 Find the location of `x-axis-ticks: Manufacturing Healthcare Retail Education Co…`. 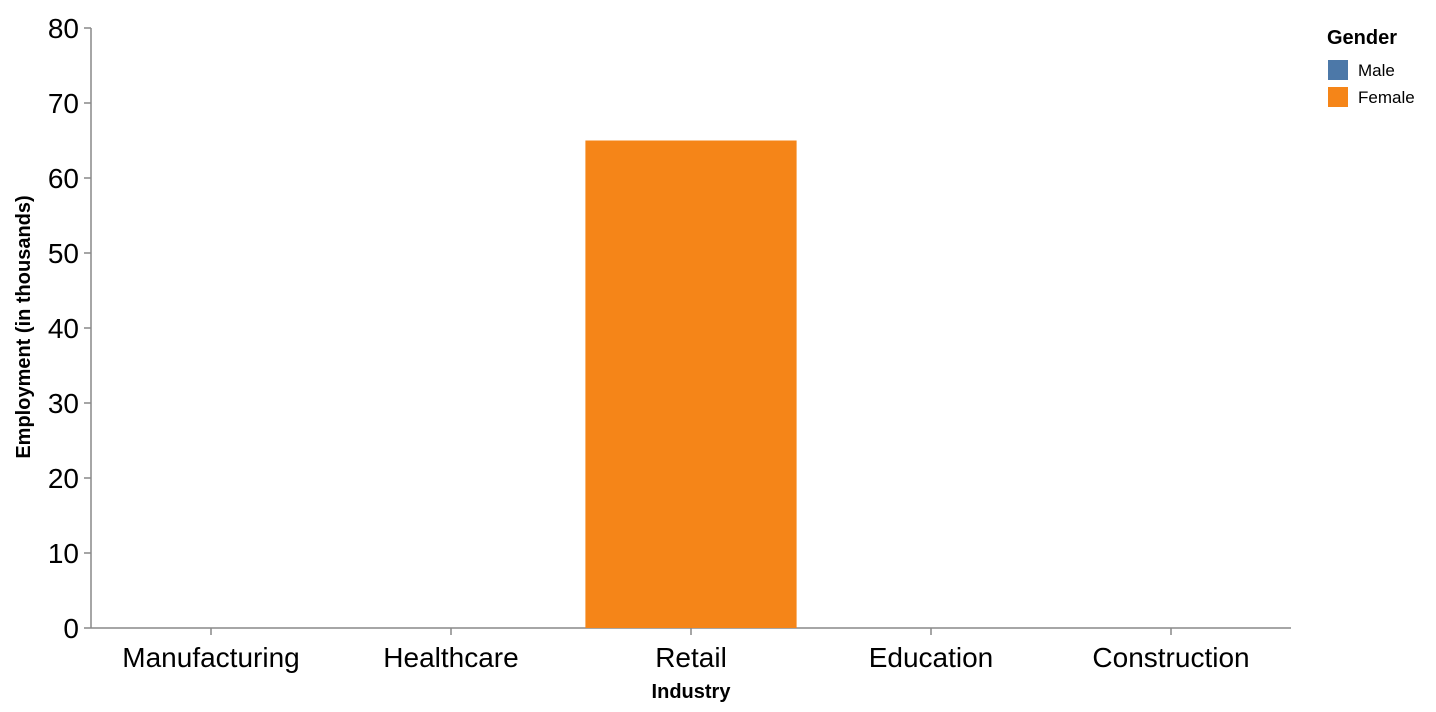

x-axis-ticks: Manufacturing Healthcare Retail Education Co… is located at coordinates (686, 650).